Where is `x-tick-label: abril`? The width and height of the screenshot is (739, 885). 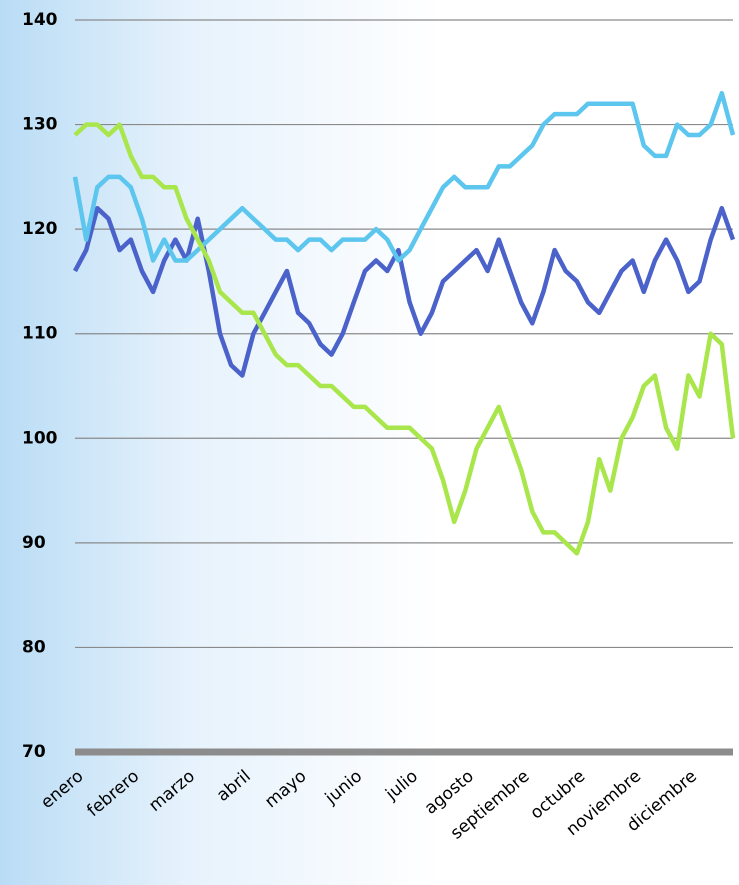 x-tick-label: abril is located at coordinates (234, 786).